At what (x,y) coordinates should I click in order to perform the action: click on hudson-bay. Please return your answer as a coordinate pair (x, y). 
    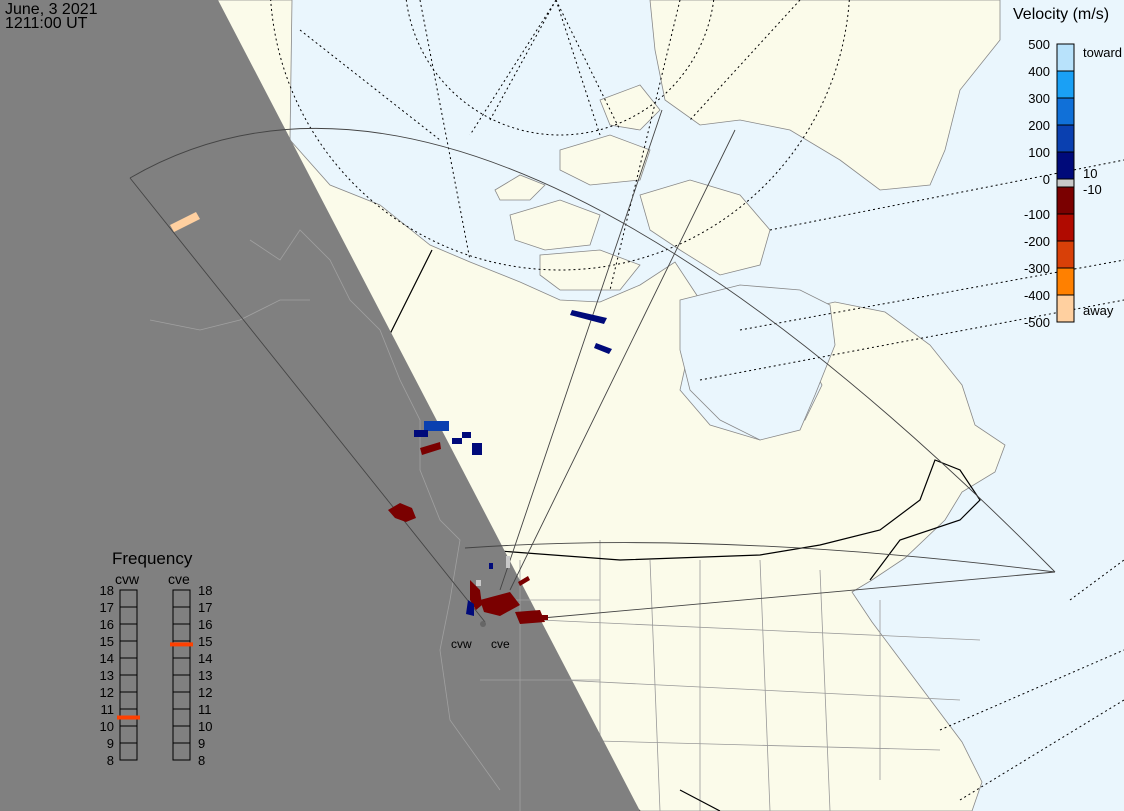
    Looking at the image, I should click on (757, 362).